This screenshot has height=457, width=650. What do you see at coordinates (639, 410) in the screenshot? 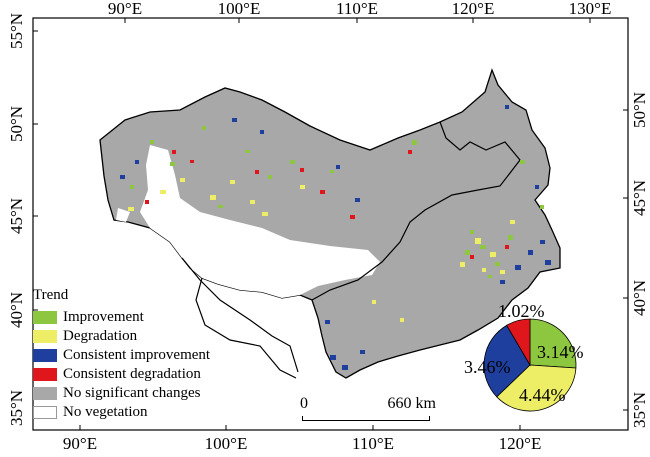
I see `right-lat-label: 35°N` at bounding box center [639, 410].